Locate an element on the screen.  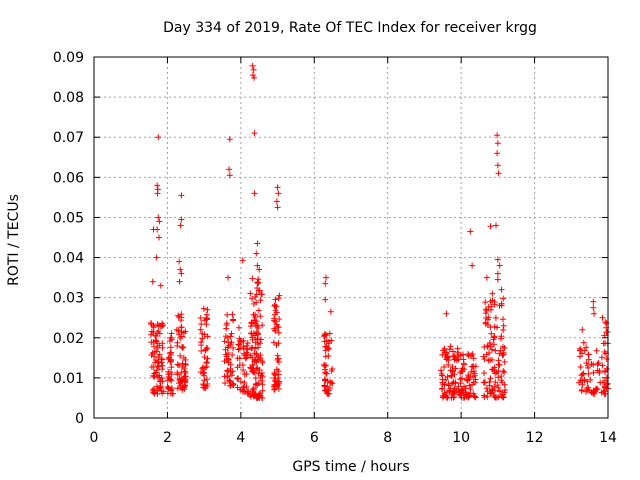
x-tick-label: 8 is located at coordinates (387, 438).